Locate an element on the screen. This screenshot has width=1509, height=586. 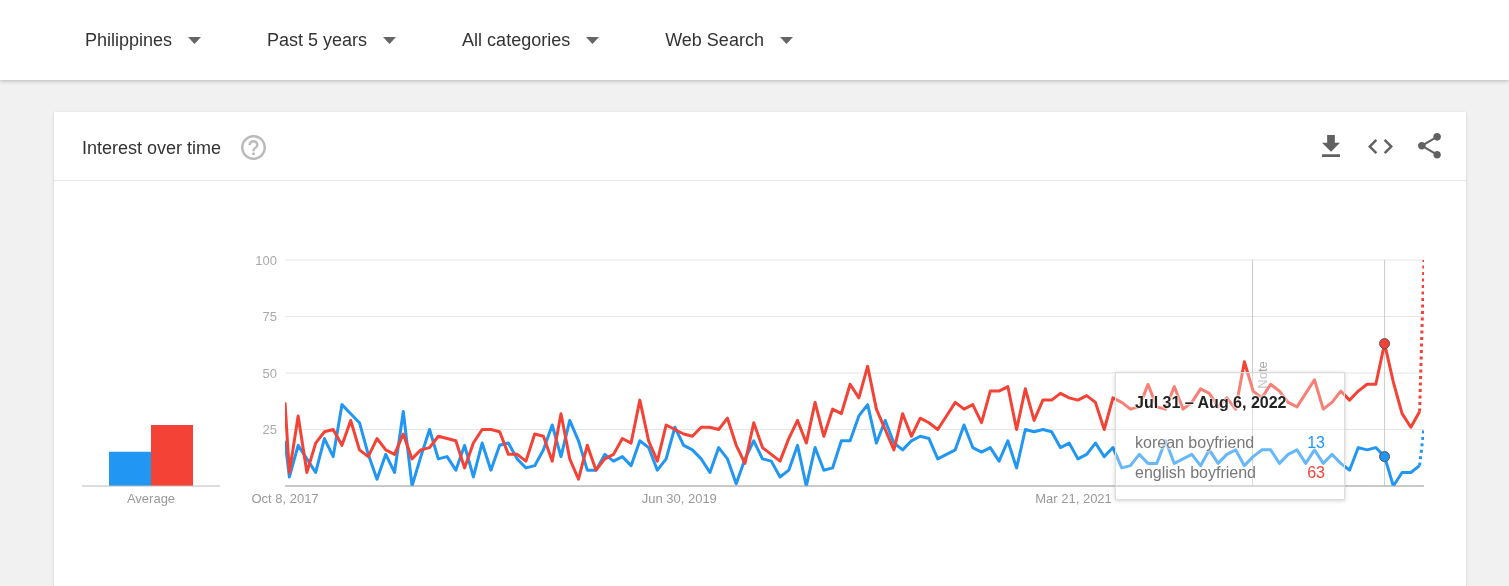
x-tick-label: Jun 30, 2019 is located at coordinates (679, 499).